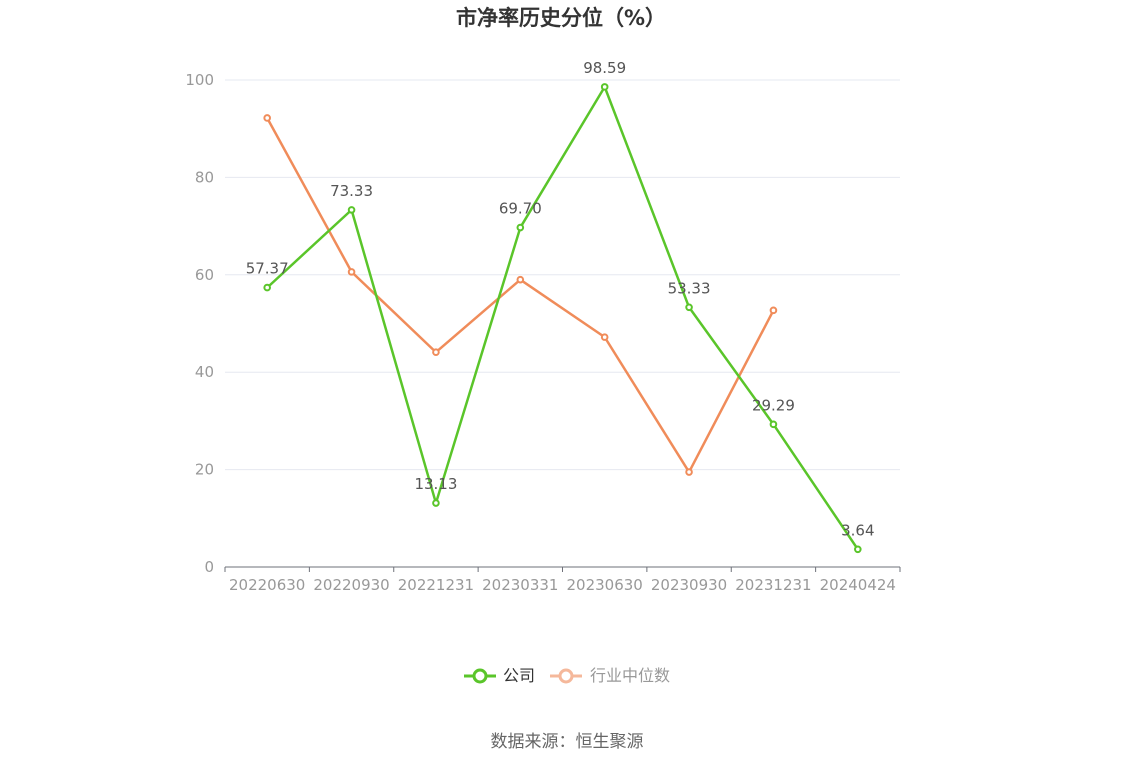 The image size is (1134, 766). What do you see at coordinates (567, 742) in the screenshot?
I see `source-text: 数据来源：恒生聚源` at bounding box center [567, 742].